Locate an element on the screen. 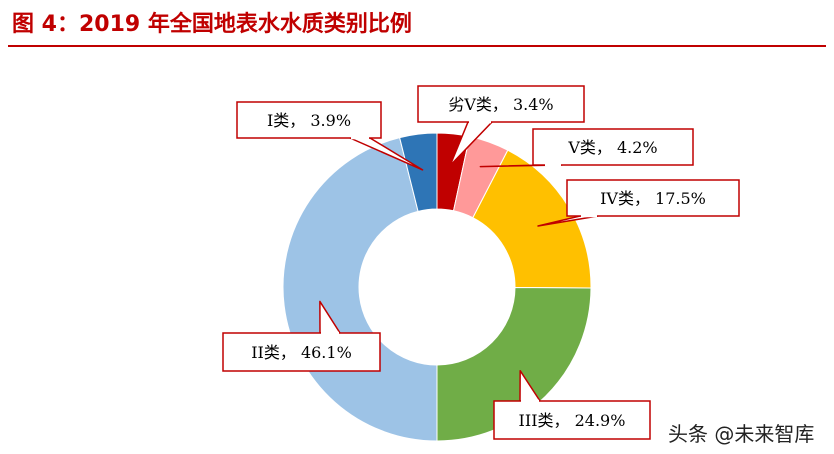 The height and width of the screenshot is (454, 834). data-label: III类， 24.9% is located at coordinates (572, 420).